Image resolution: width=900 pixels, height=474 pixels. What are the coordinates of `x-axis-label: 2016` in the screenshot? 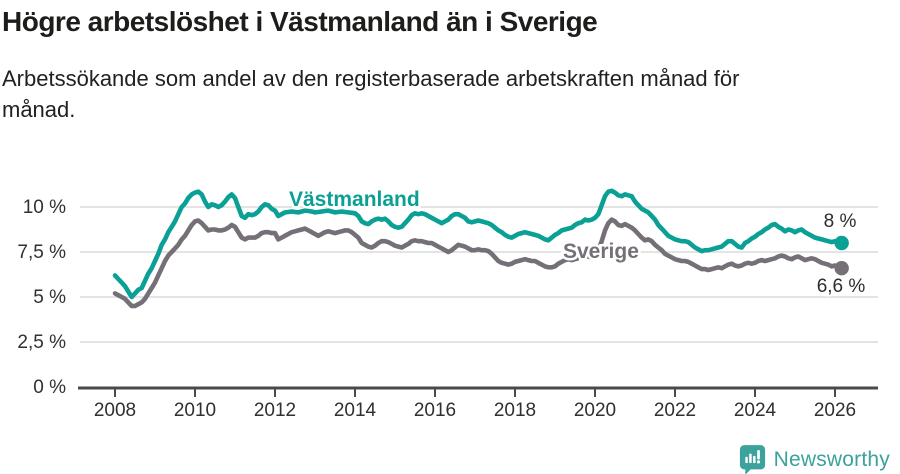 It's located at (435, 410).